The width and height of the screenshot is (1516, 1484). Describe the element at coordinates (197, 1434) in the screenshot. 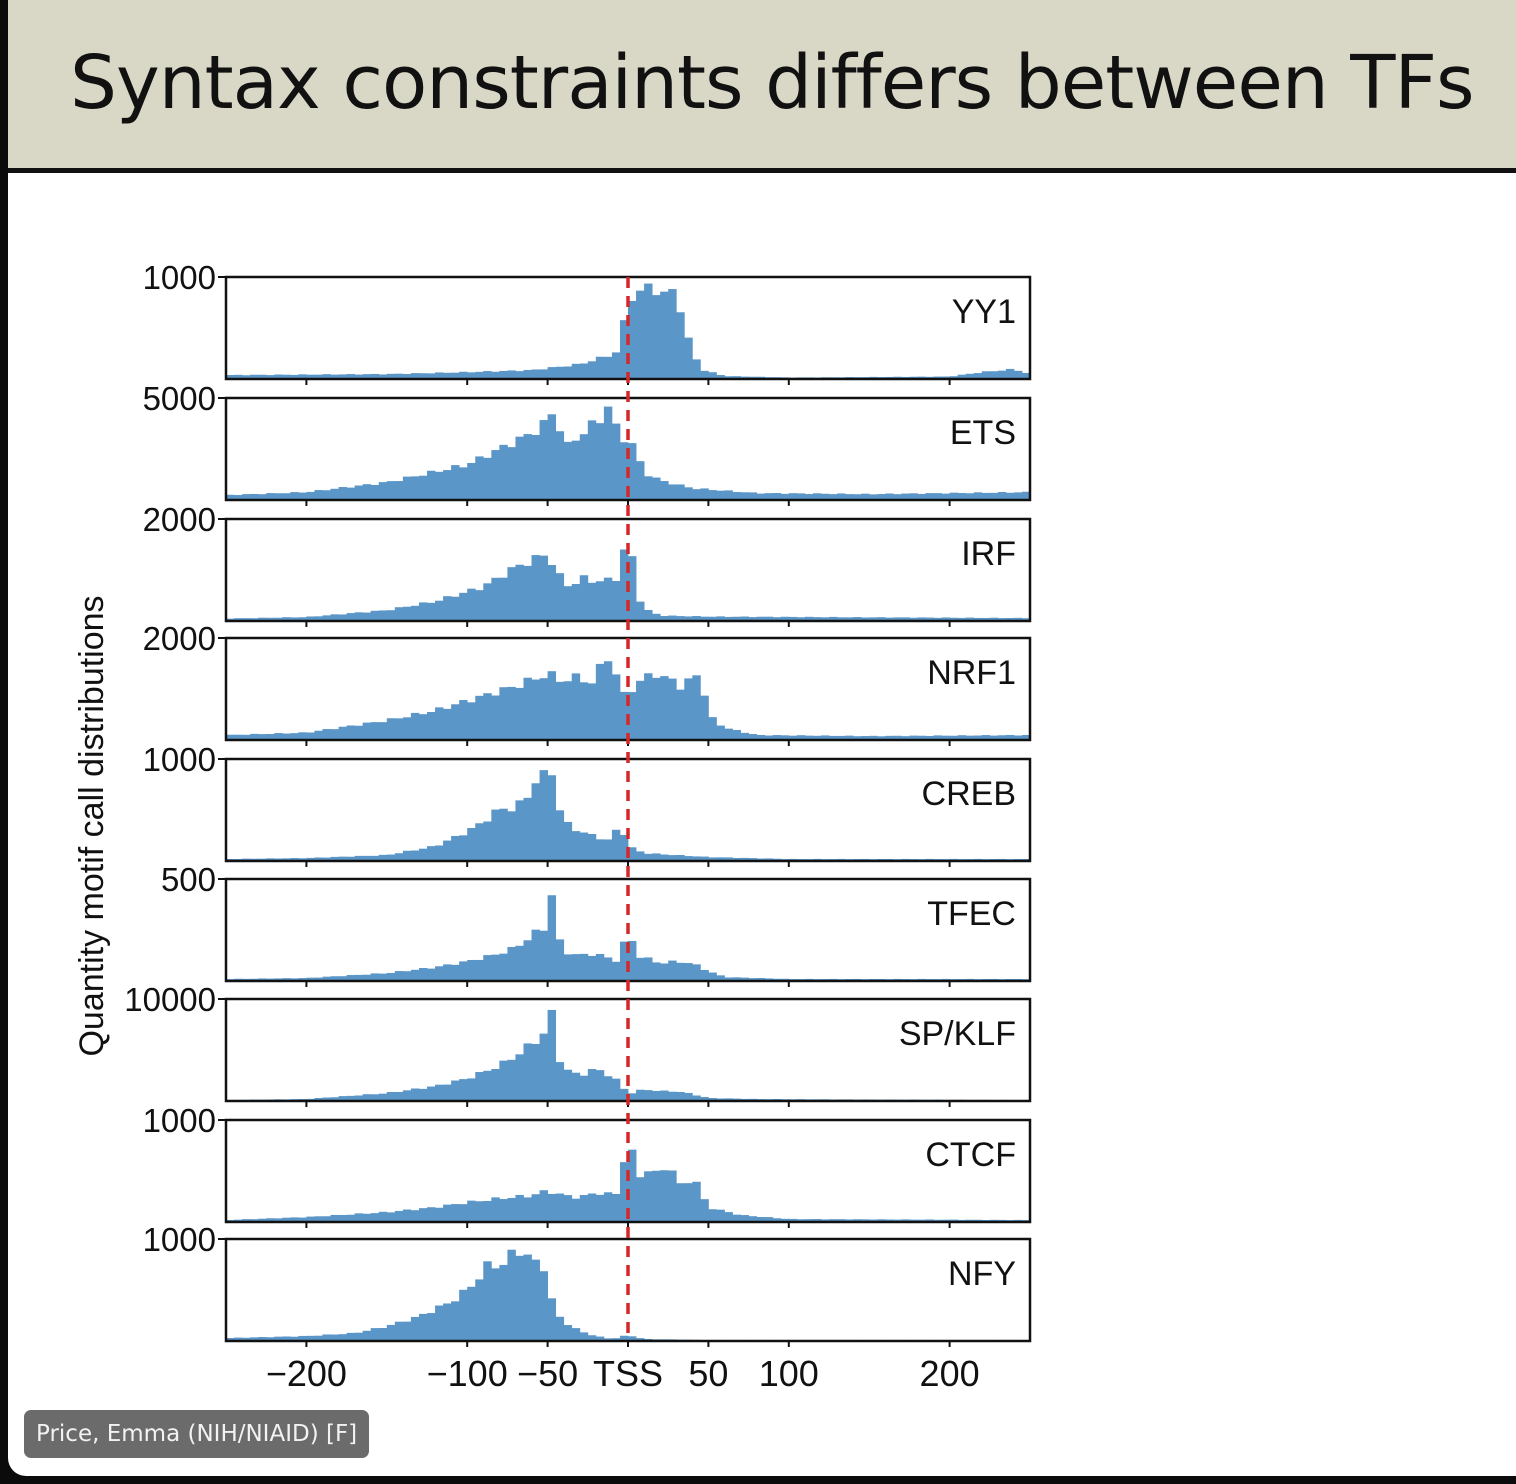

I see `presenter-name-tag: Price, Emma (NIH/NIAID) [F]` at that location.